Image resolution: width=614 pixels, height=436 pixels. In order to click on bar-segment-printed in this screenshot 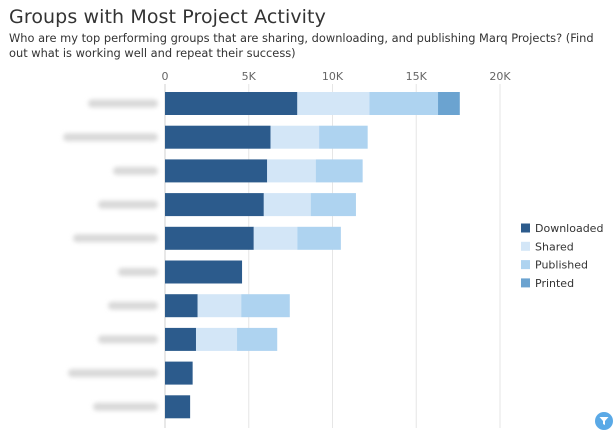, I will do `click(449, 103)`.